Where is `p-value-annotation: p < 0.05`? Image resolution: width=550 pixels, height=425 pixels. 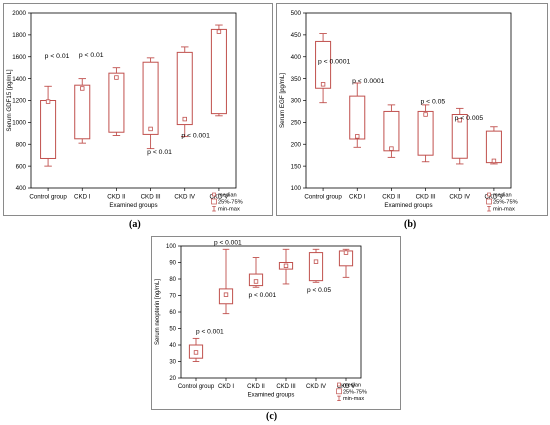 p-value-annotation: p < 0.05 is located at coordinates (432, 102).